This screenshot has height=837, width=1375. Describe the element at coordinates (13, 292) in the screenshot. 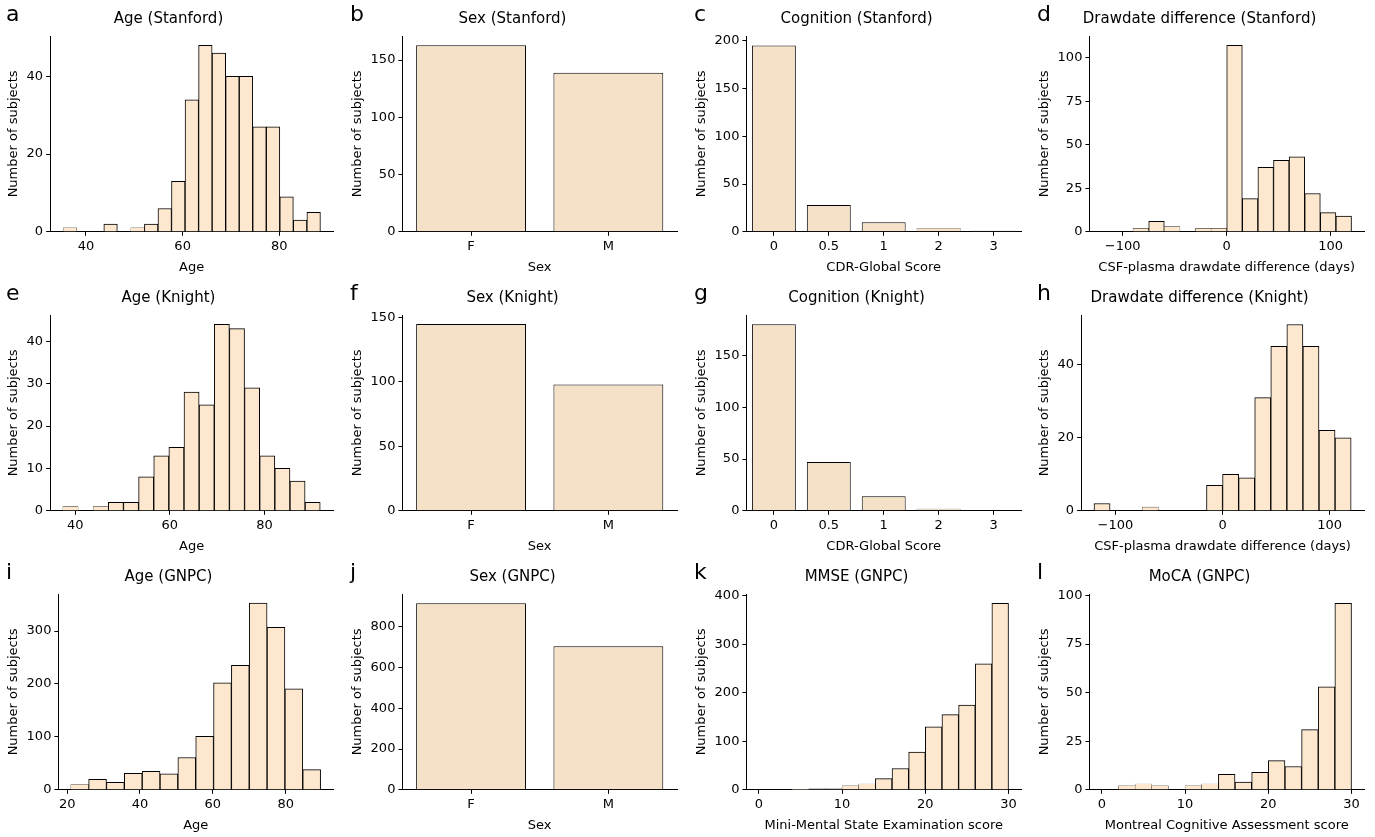

I see `text: e` at that location.